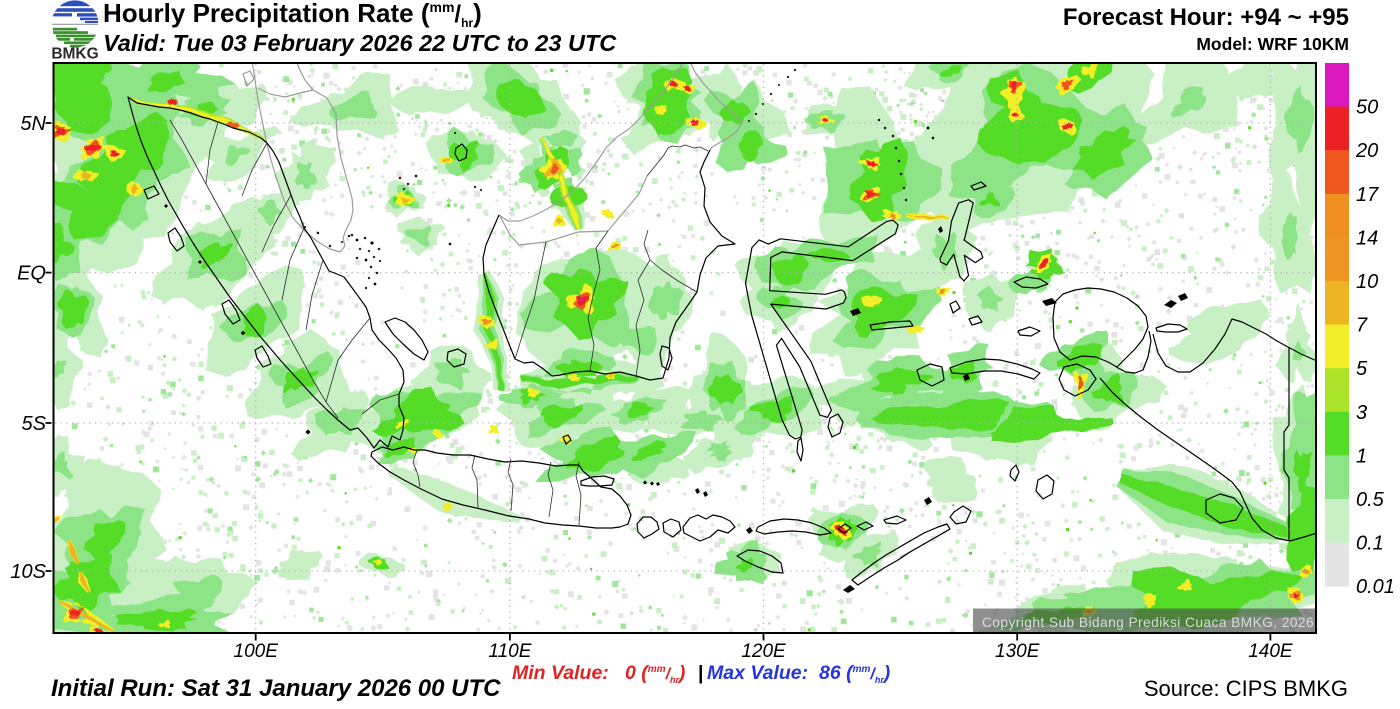  I want to click on svg-text: EQ, so click(31, 274).